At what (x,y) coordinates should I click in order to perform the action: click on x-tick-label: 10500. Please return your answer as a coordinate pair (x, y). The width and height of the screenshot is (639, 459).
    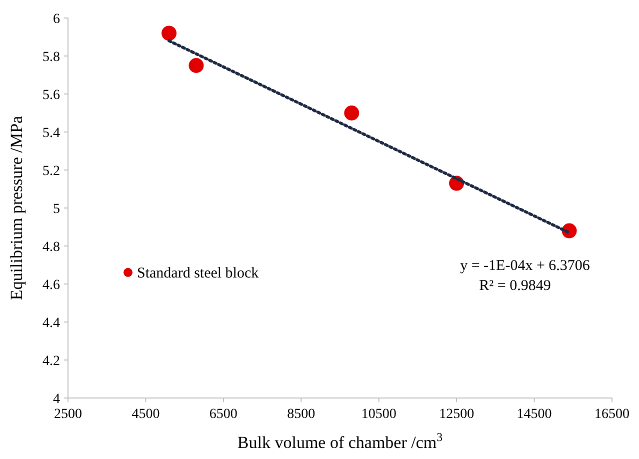
    Looking at the image, I should click on (378, 414).